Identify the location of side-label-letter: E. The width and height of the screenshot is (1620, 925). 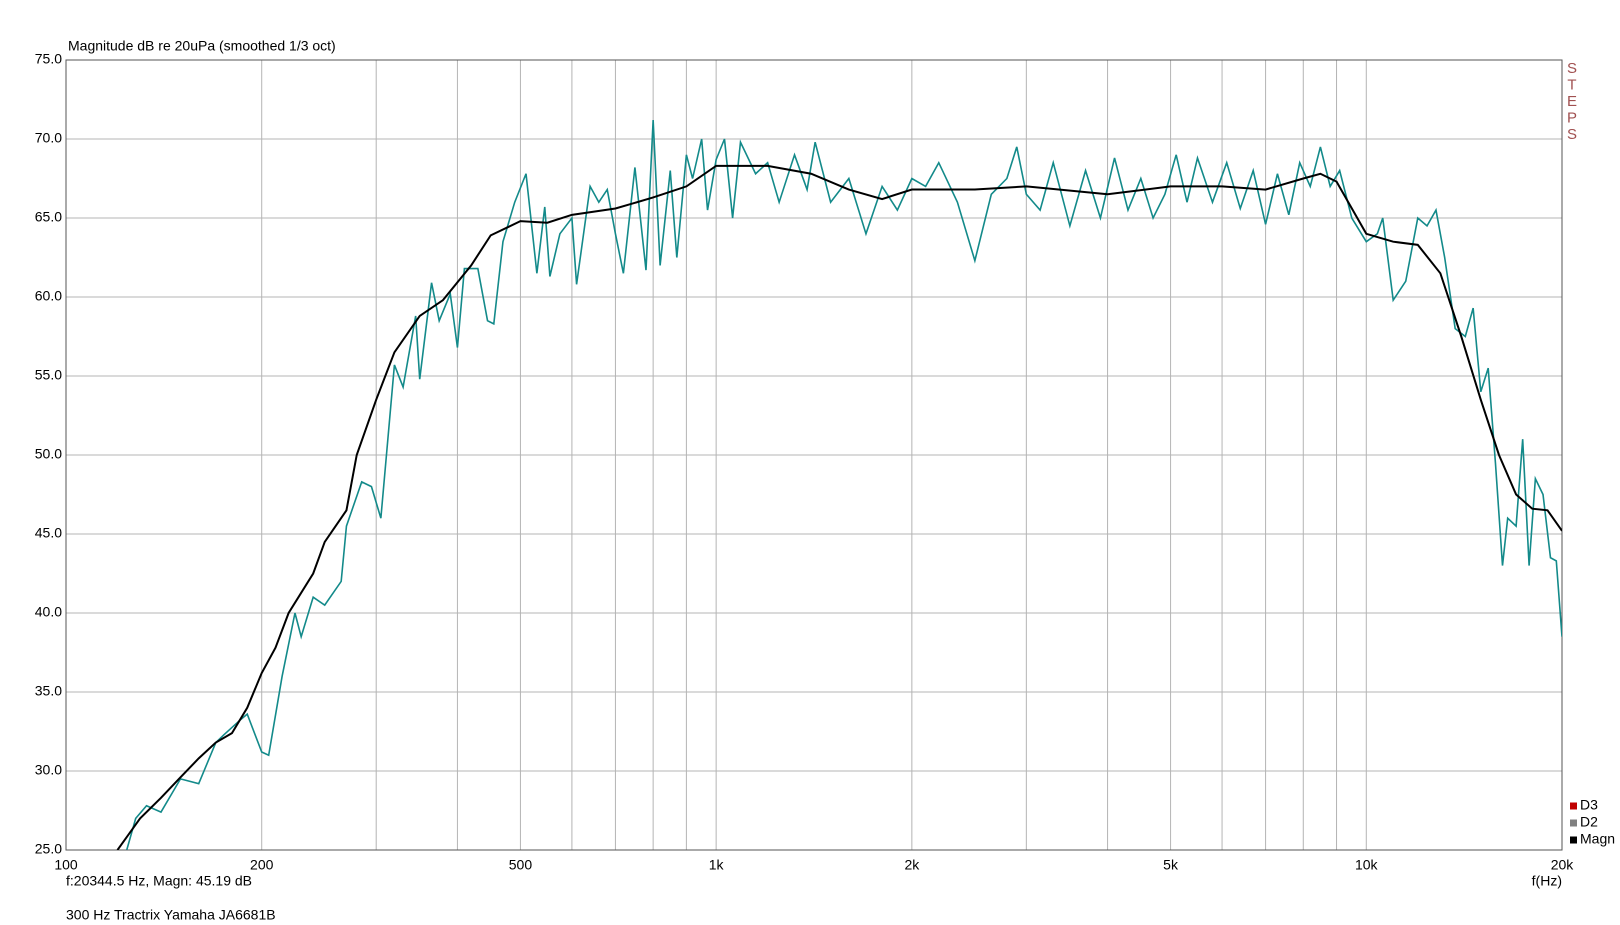
(1572, 101).